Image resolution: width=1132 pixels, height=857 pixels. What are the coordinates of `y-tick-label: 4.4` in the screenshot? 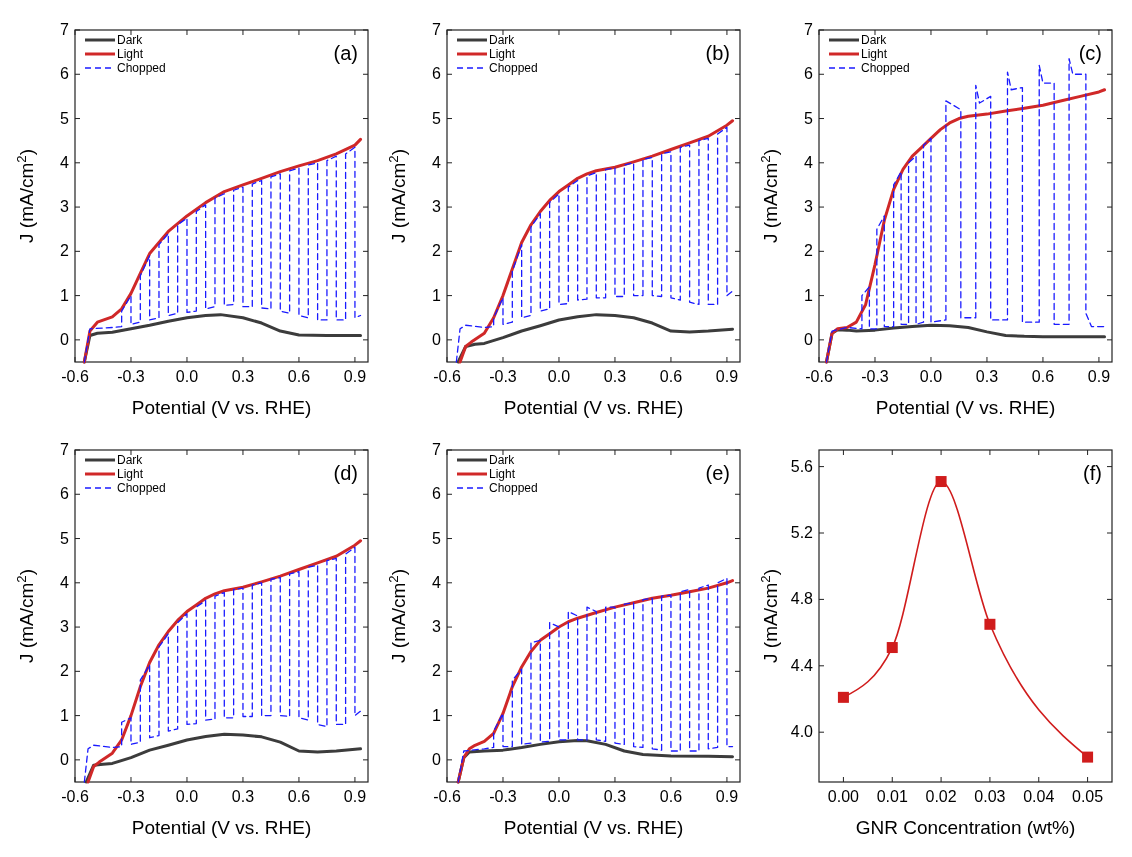 It's located at (802, 665).